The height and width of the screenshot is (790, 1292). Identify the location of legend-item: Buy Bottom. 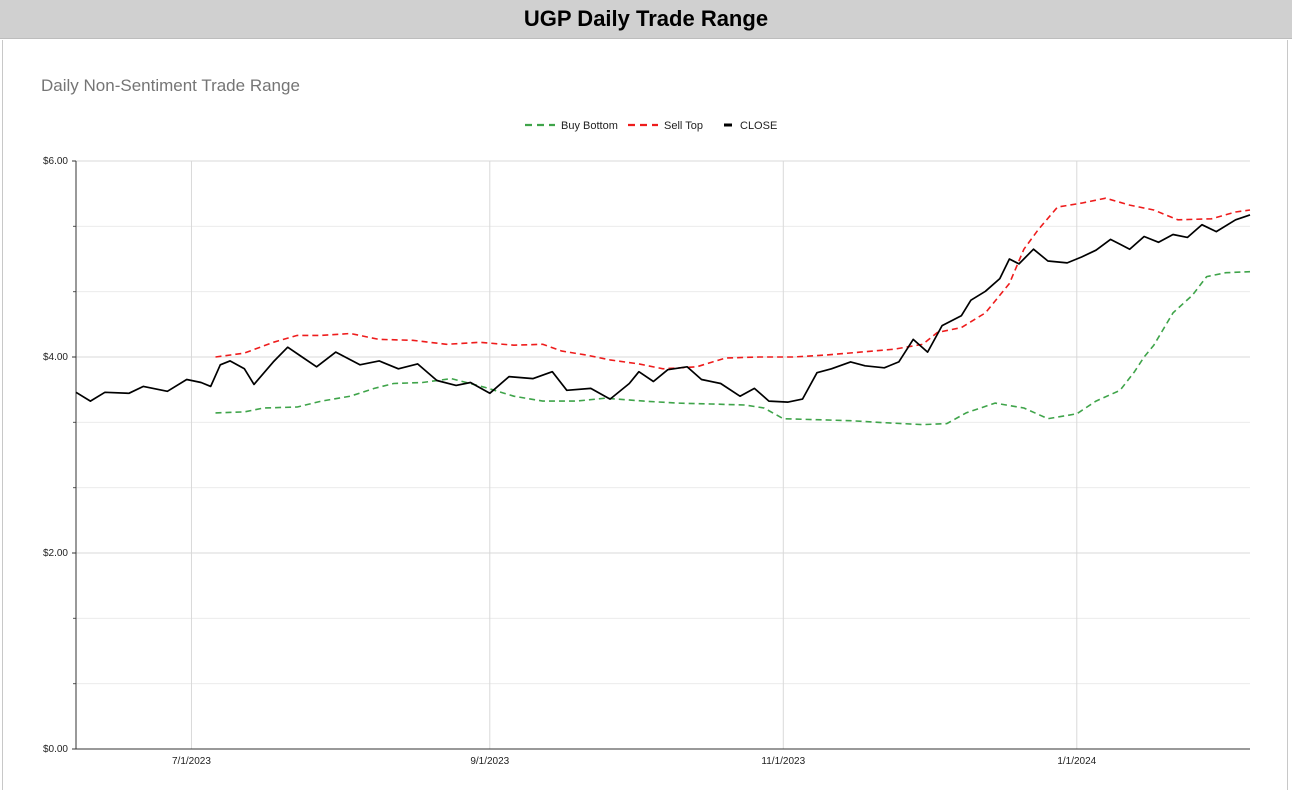
(571, 126).